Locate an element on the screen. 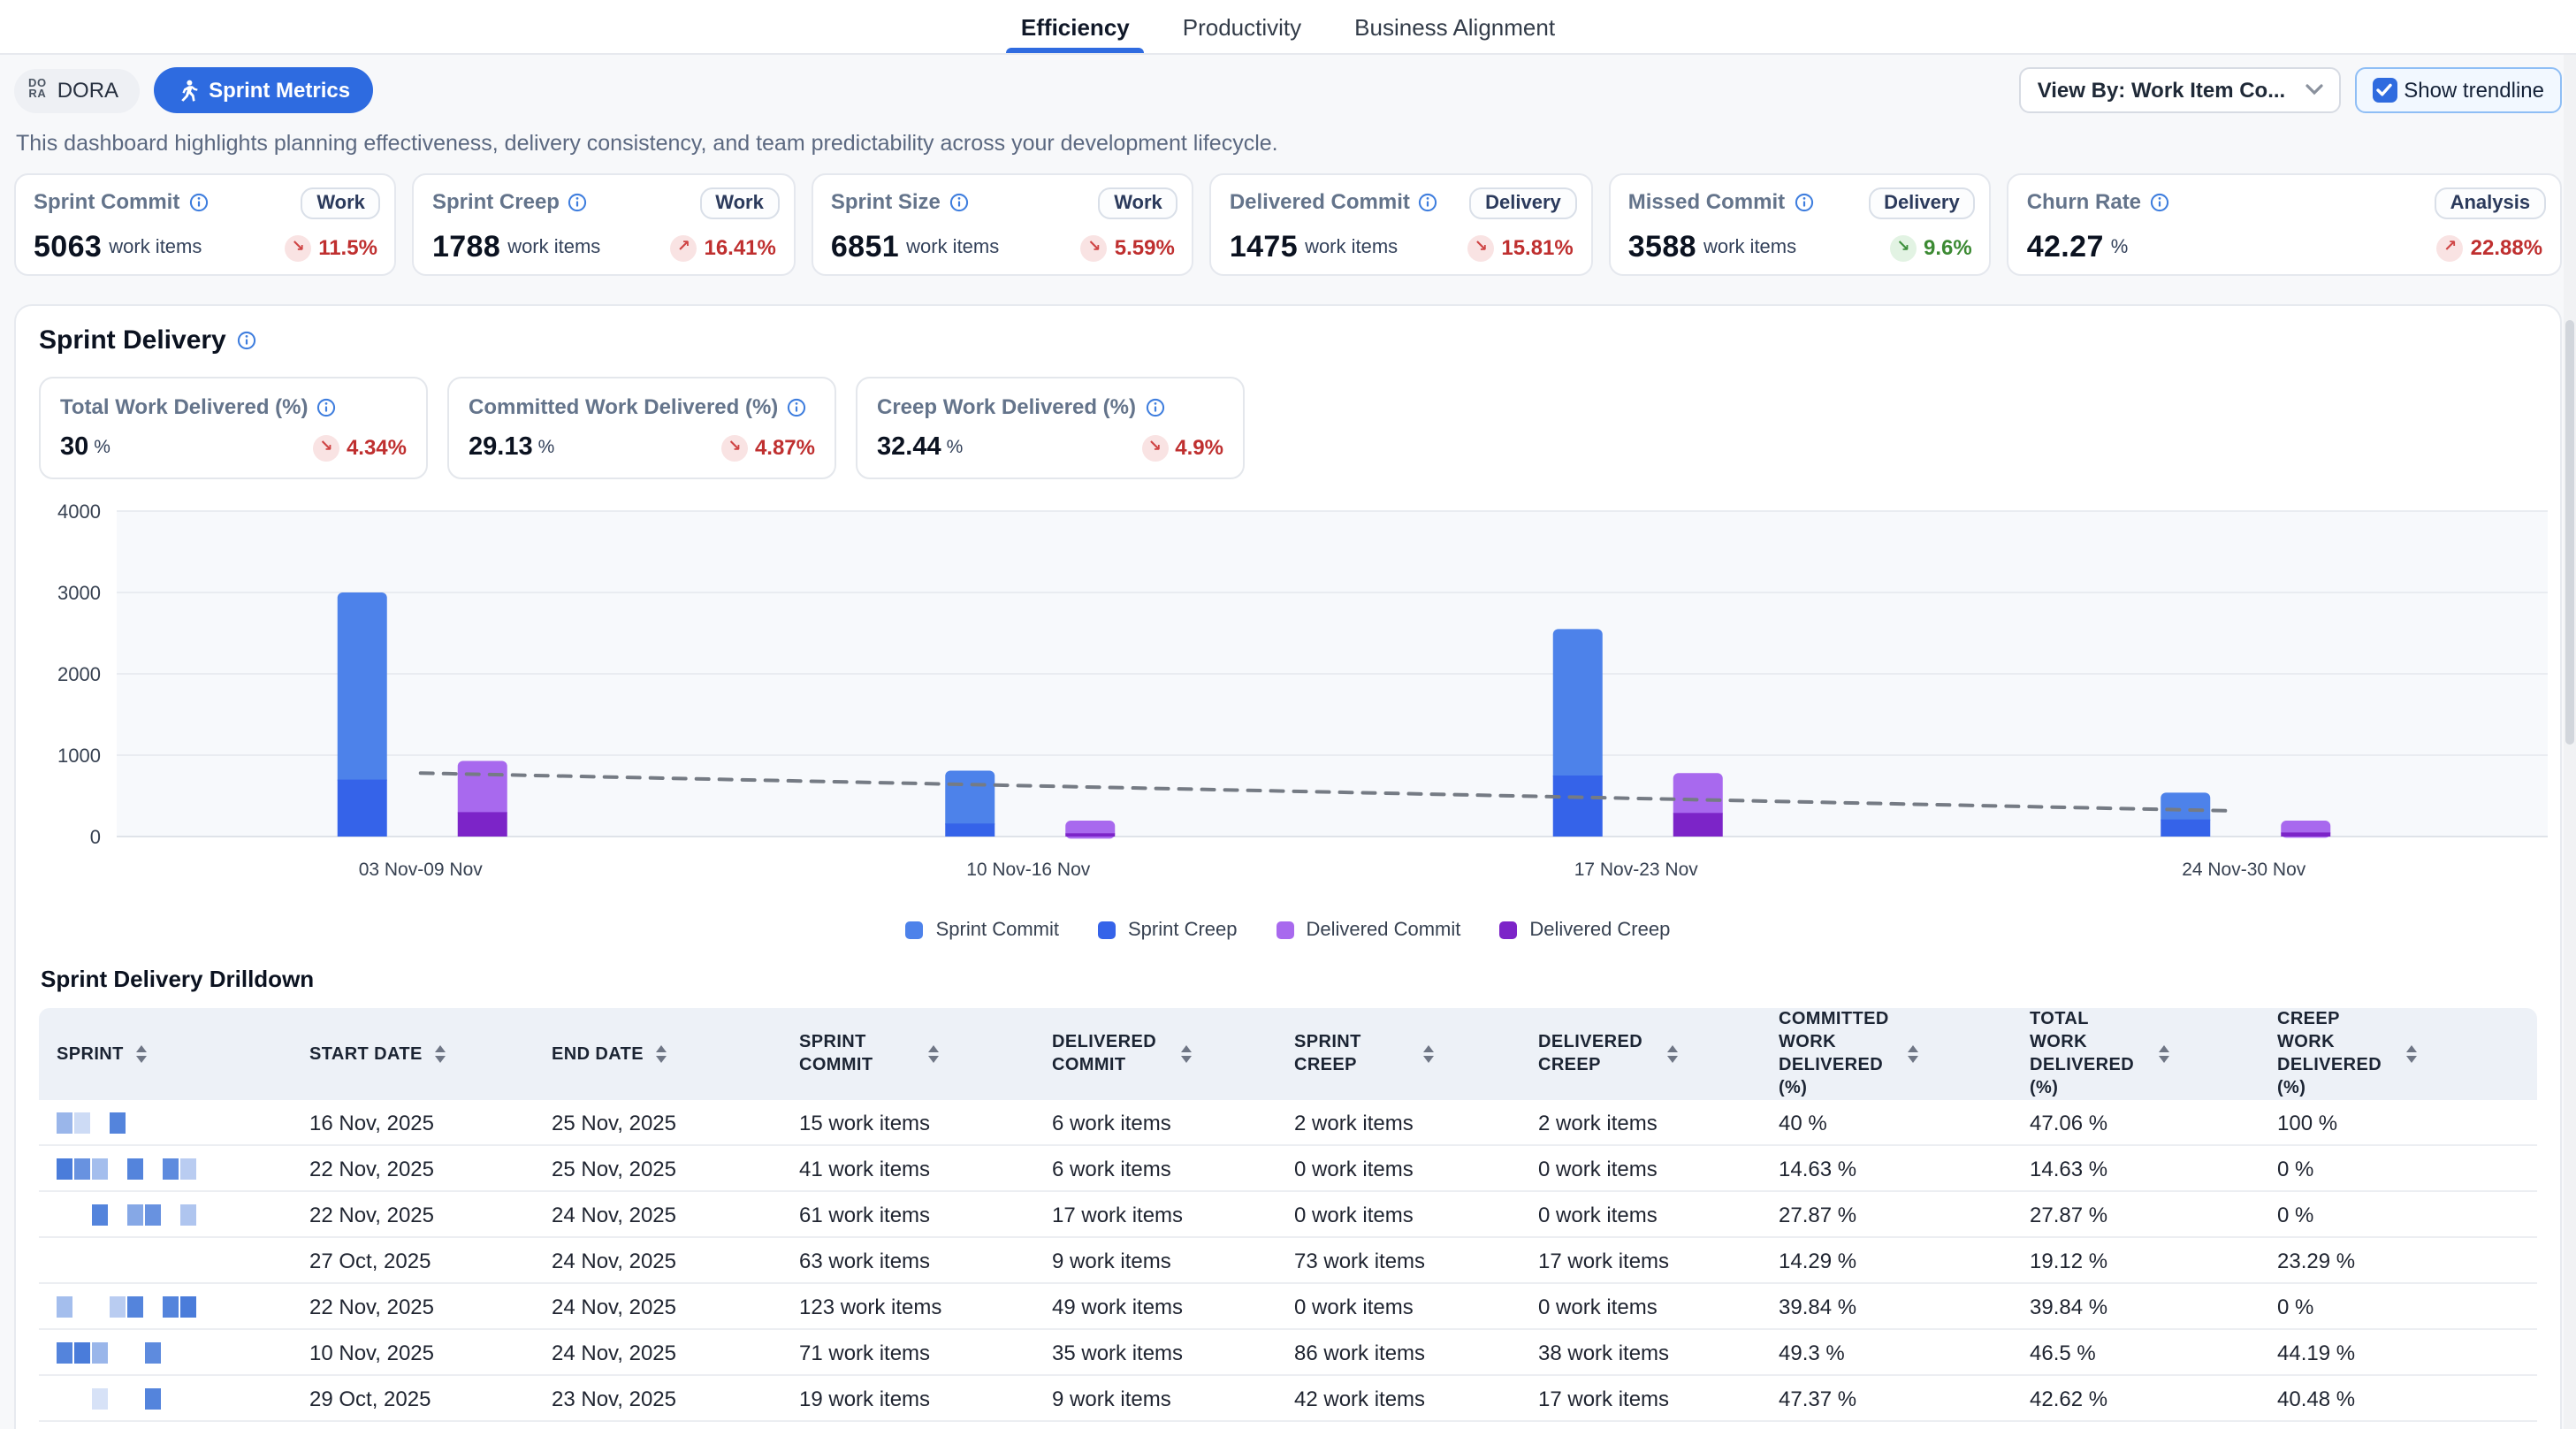 The height and width of the screenshot is (1429, 2576). tab-business-alignment: Business Alignment is located at coordinates (1455, 26).